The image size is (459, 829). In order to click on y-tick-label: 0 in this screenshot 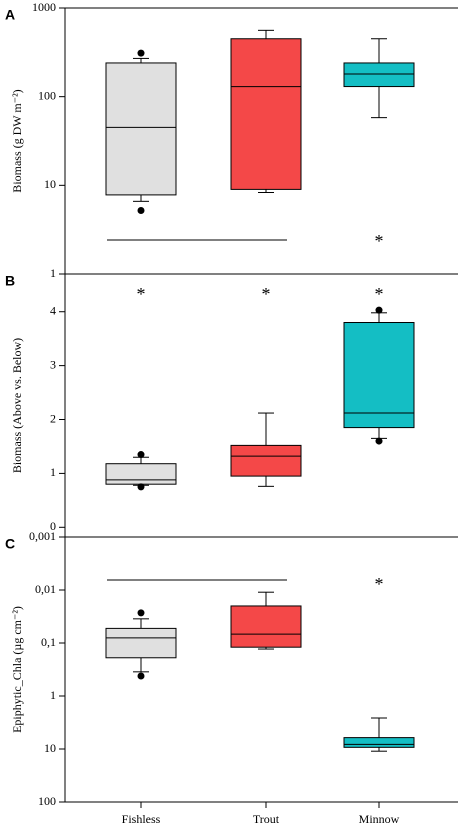, I will do `click(53, 526)`.